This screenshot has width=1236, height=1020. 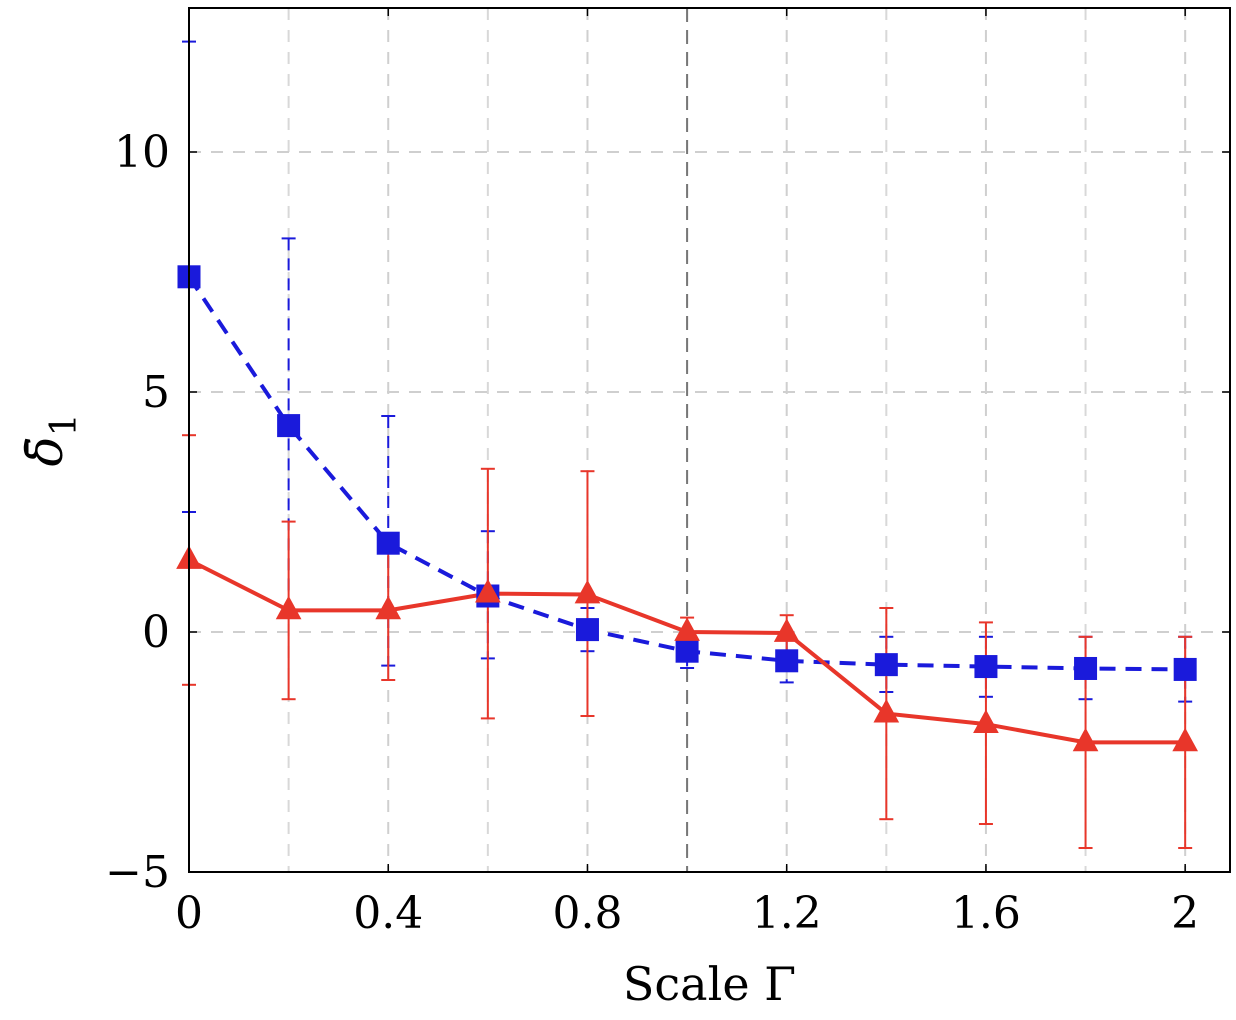 What do you see at coordinates (709, 984) in the screenshot?
I see `x-axis-label: Scale Γ` at bounding box center [709, 984].